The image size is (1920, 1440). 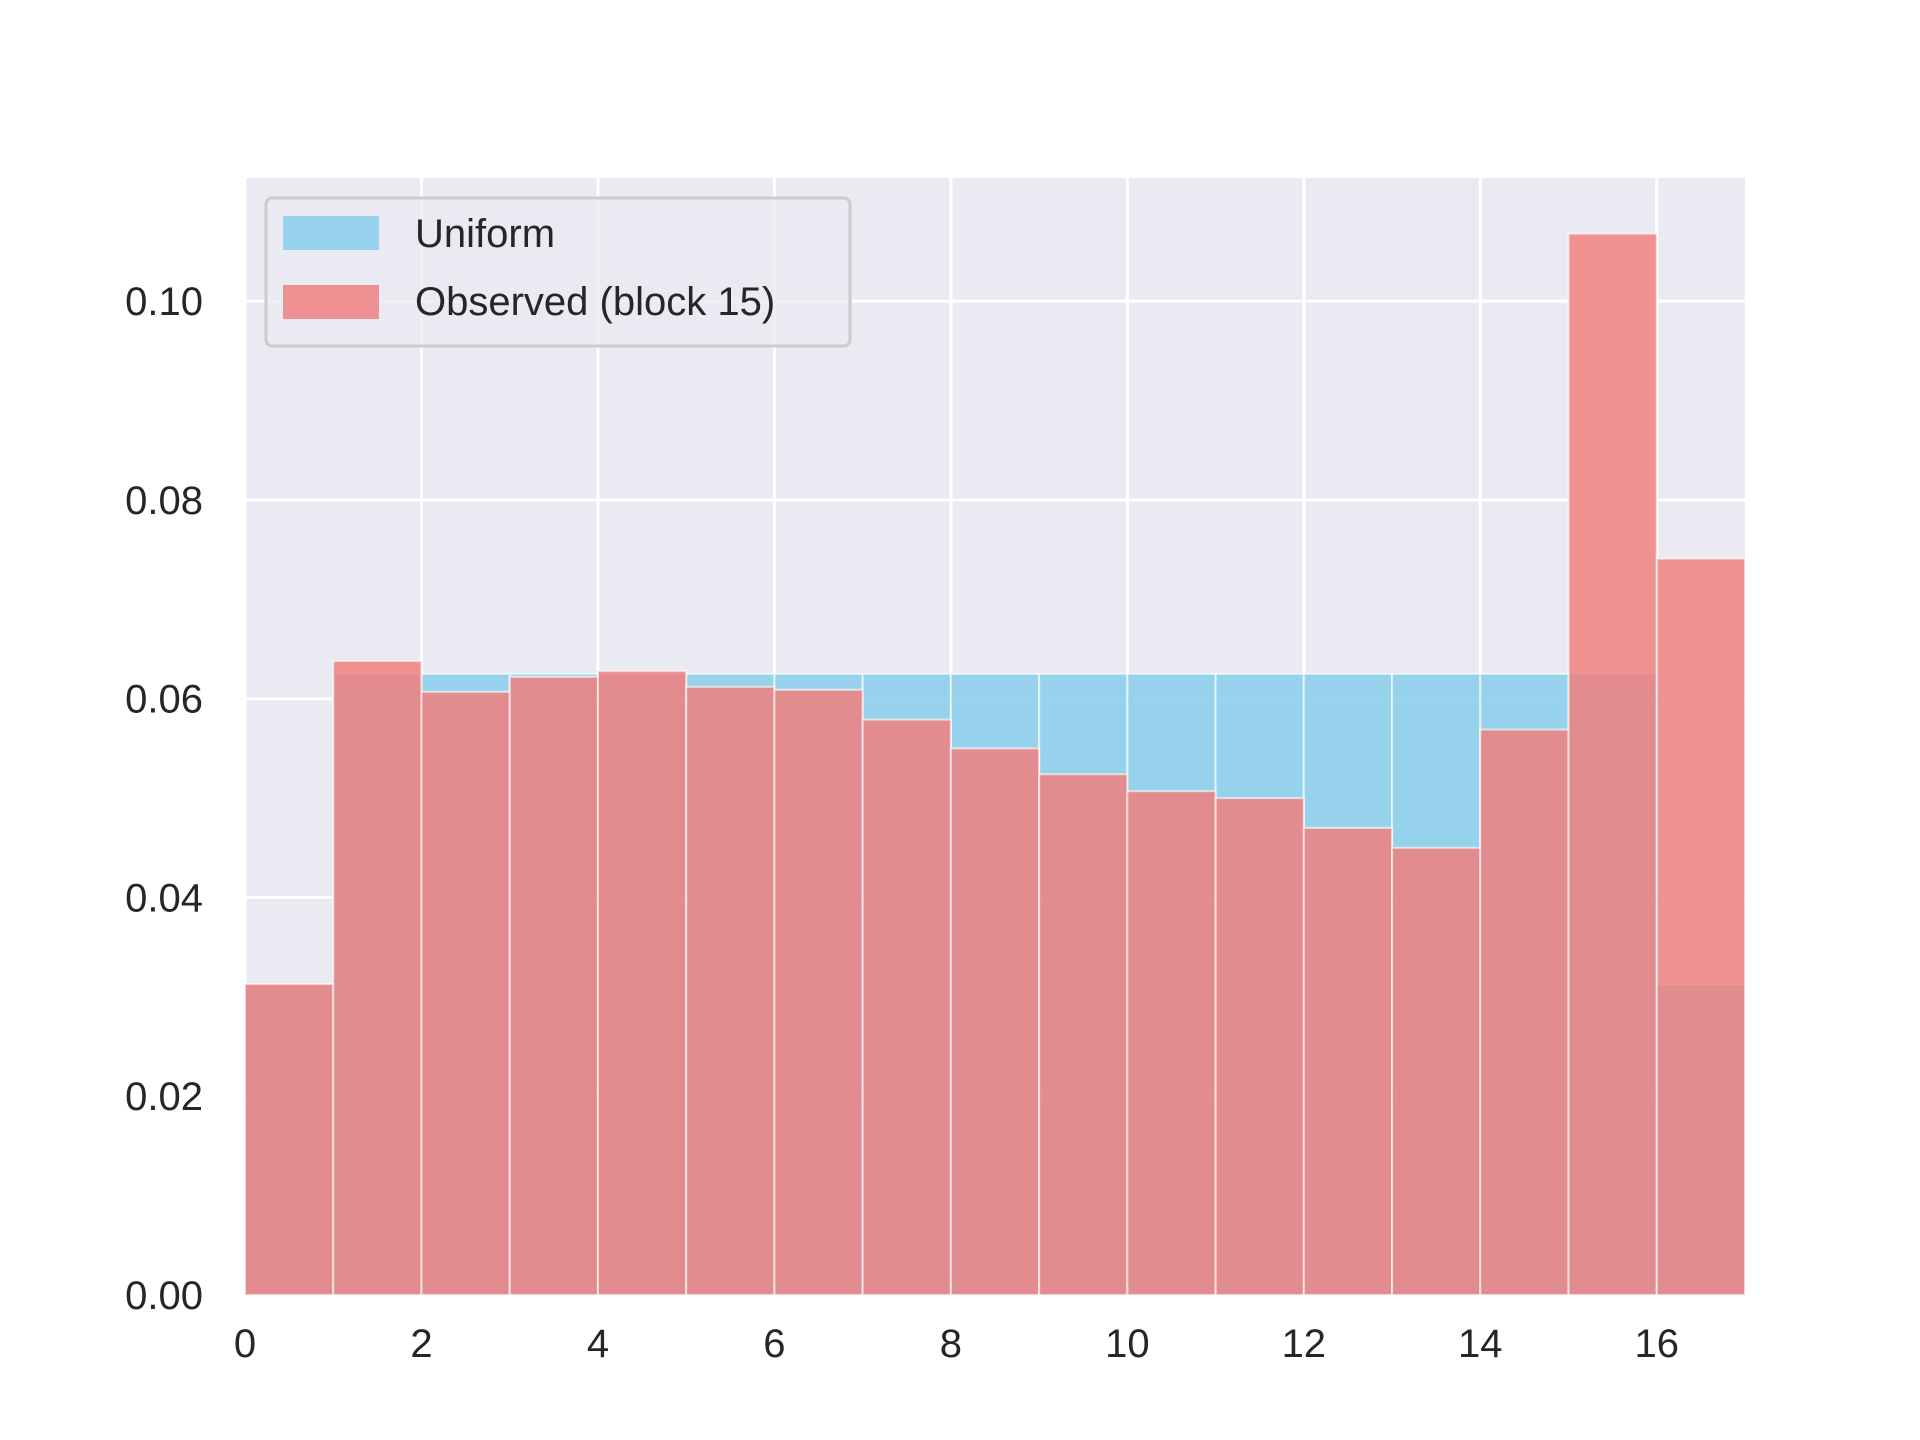 I want to click on y-tick-label-2: 0.04, so click(x=164, y=898).